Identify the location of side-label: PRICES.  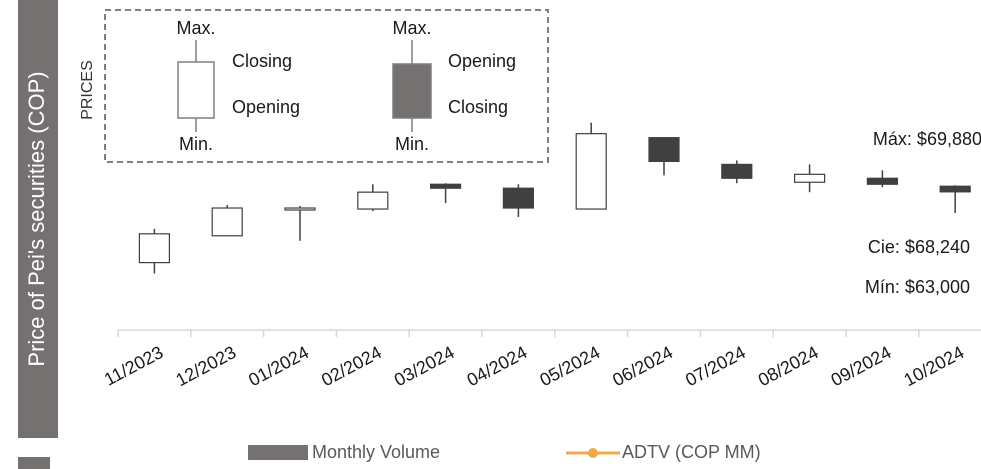
(87, 90).